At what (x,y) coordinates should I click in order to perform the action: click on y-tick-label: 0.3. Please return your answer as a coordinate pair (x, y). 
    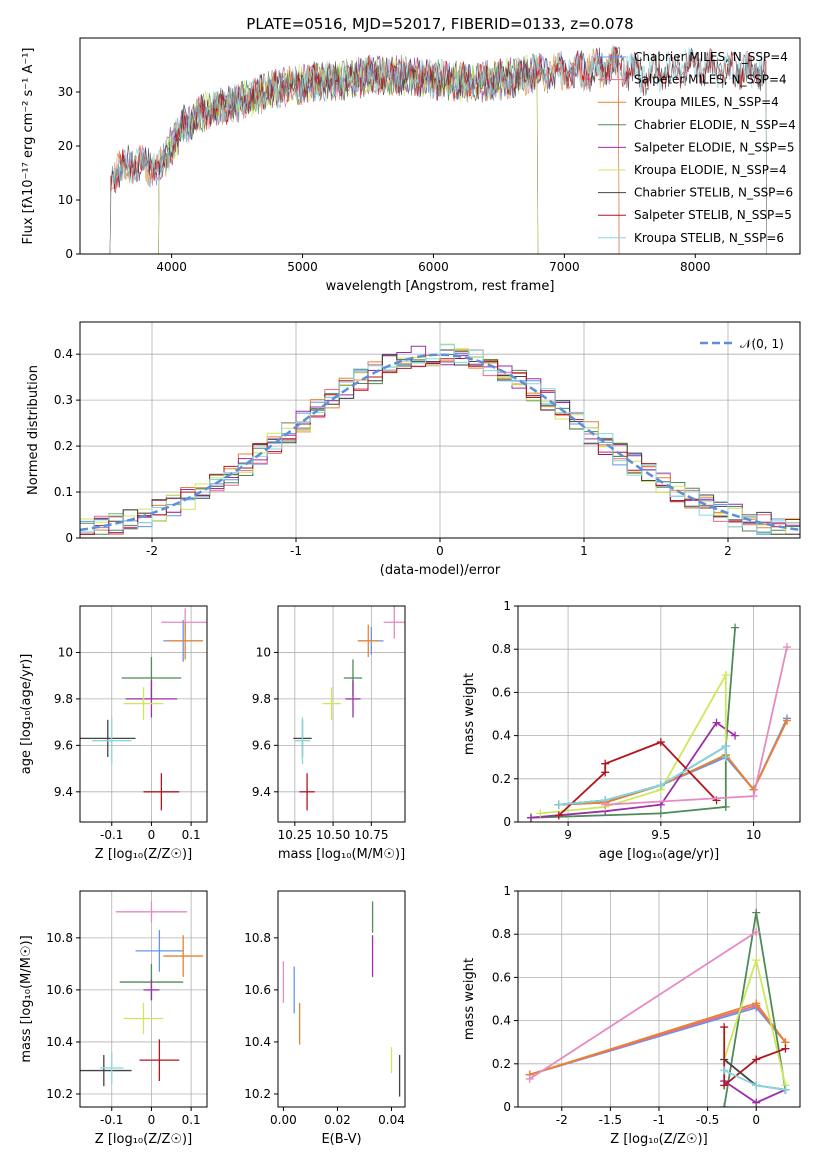
    Looking at the image, I should click on (63, 400).